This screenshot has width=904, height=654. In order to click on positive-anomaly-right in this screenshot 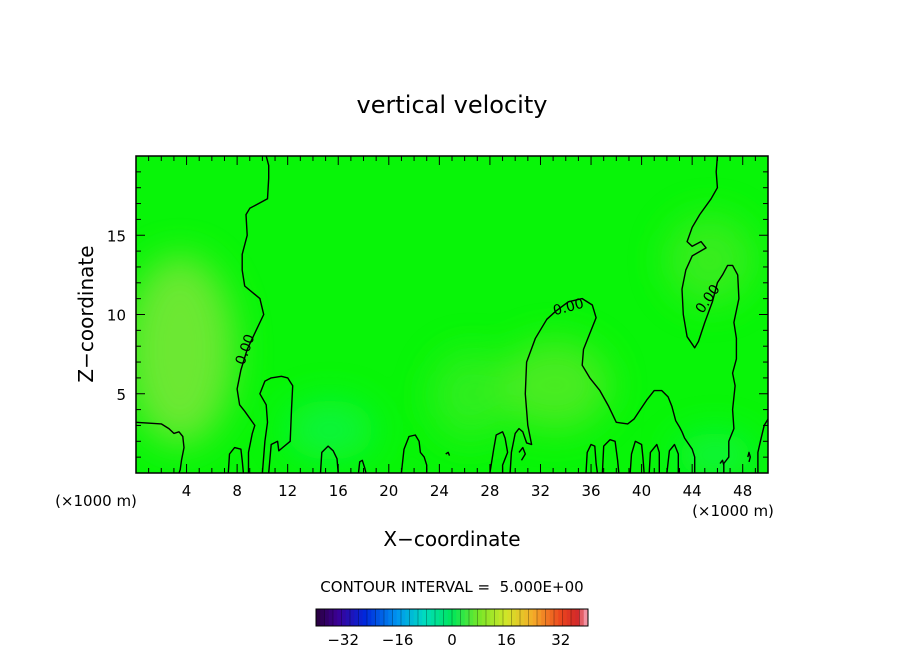, I will do `click(555, 385)`.